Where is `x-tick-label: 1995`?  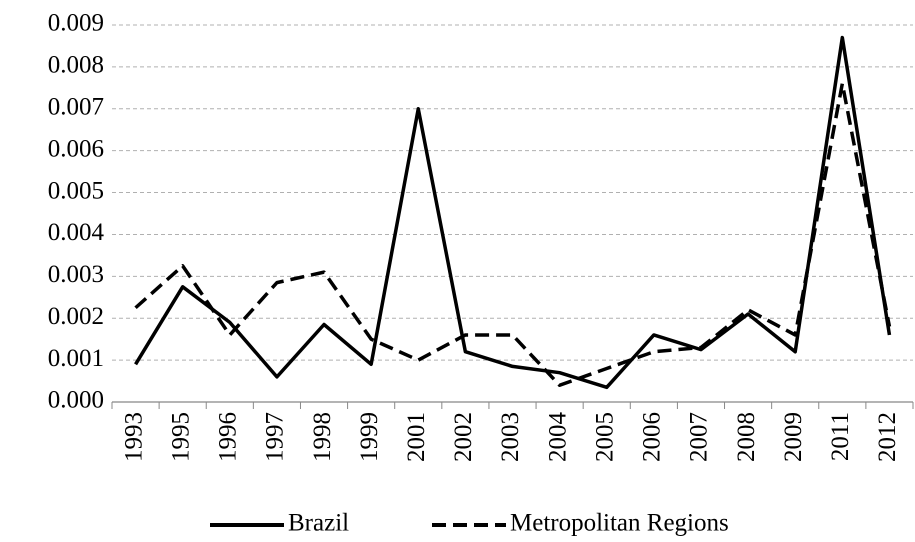 x-tick-label: 1995 is located at coordinates (180, 437).